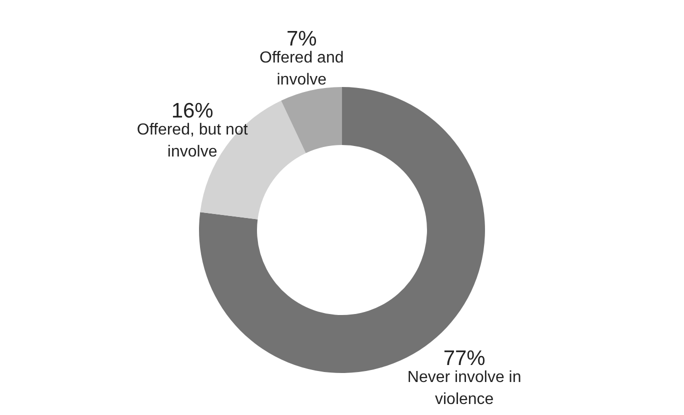  Describe the element at coordinates (464, 388) in the screenshot. I see `slice-label: Never involve in violence` at that location.